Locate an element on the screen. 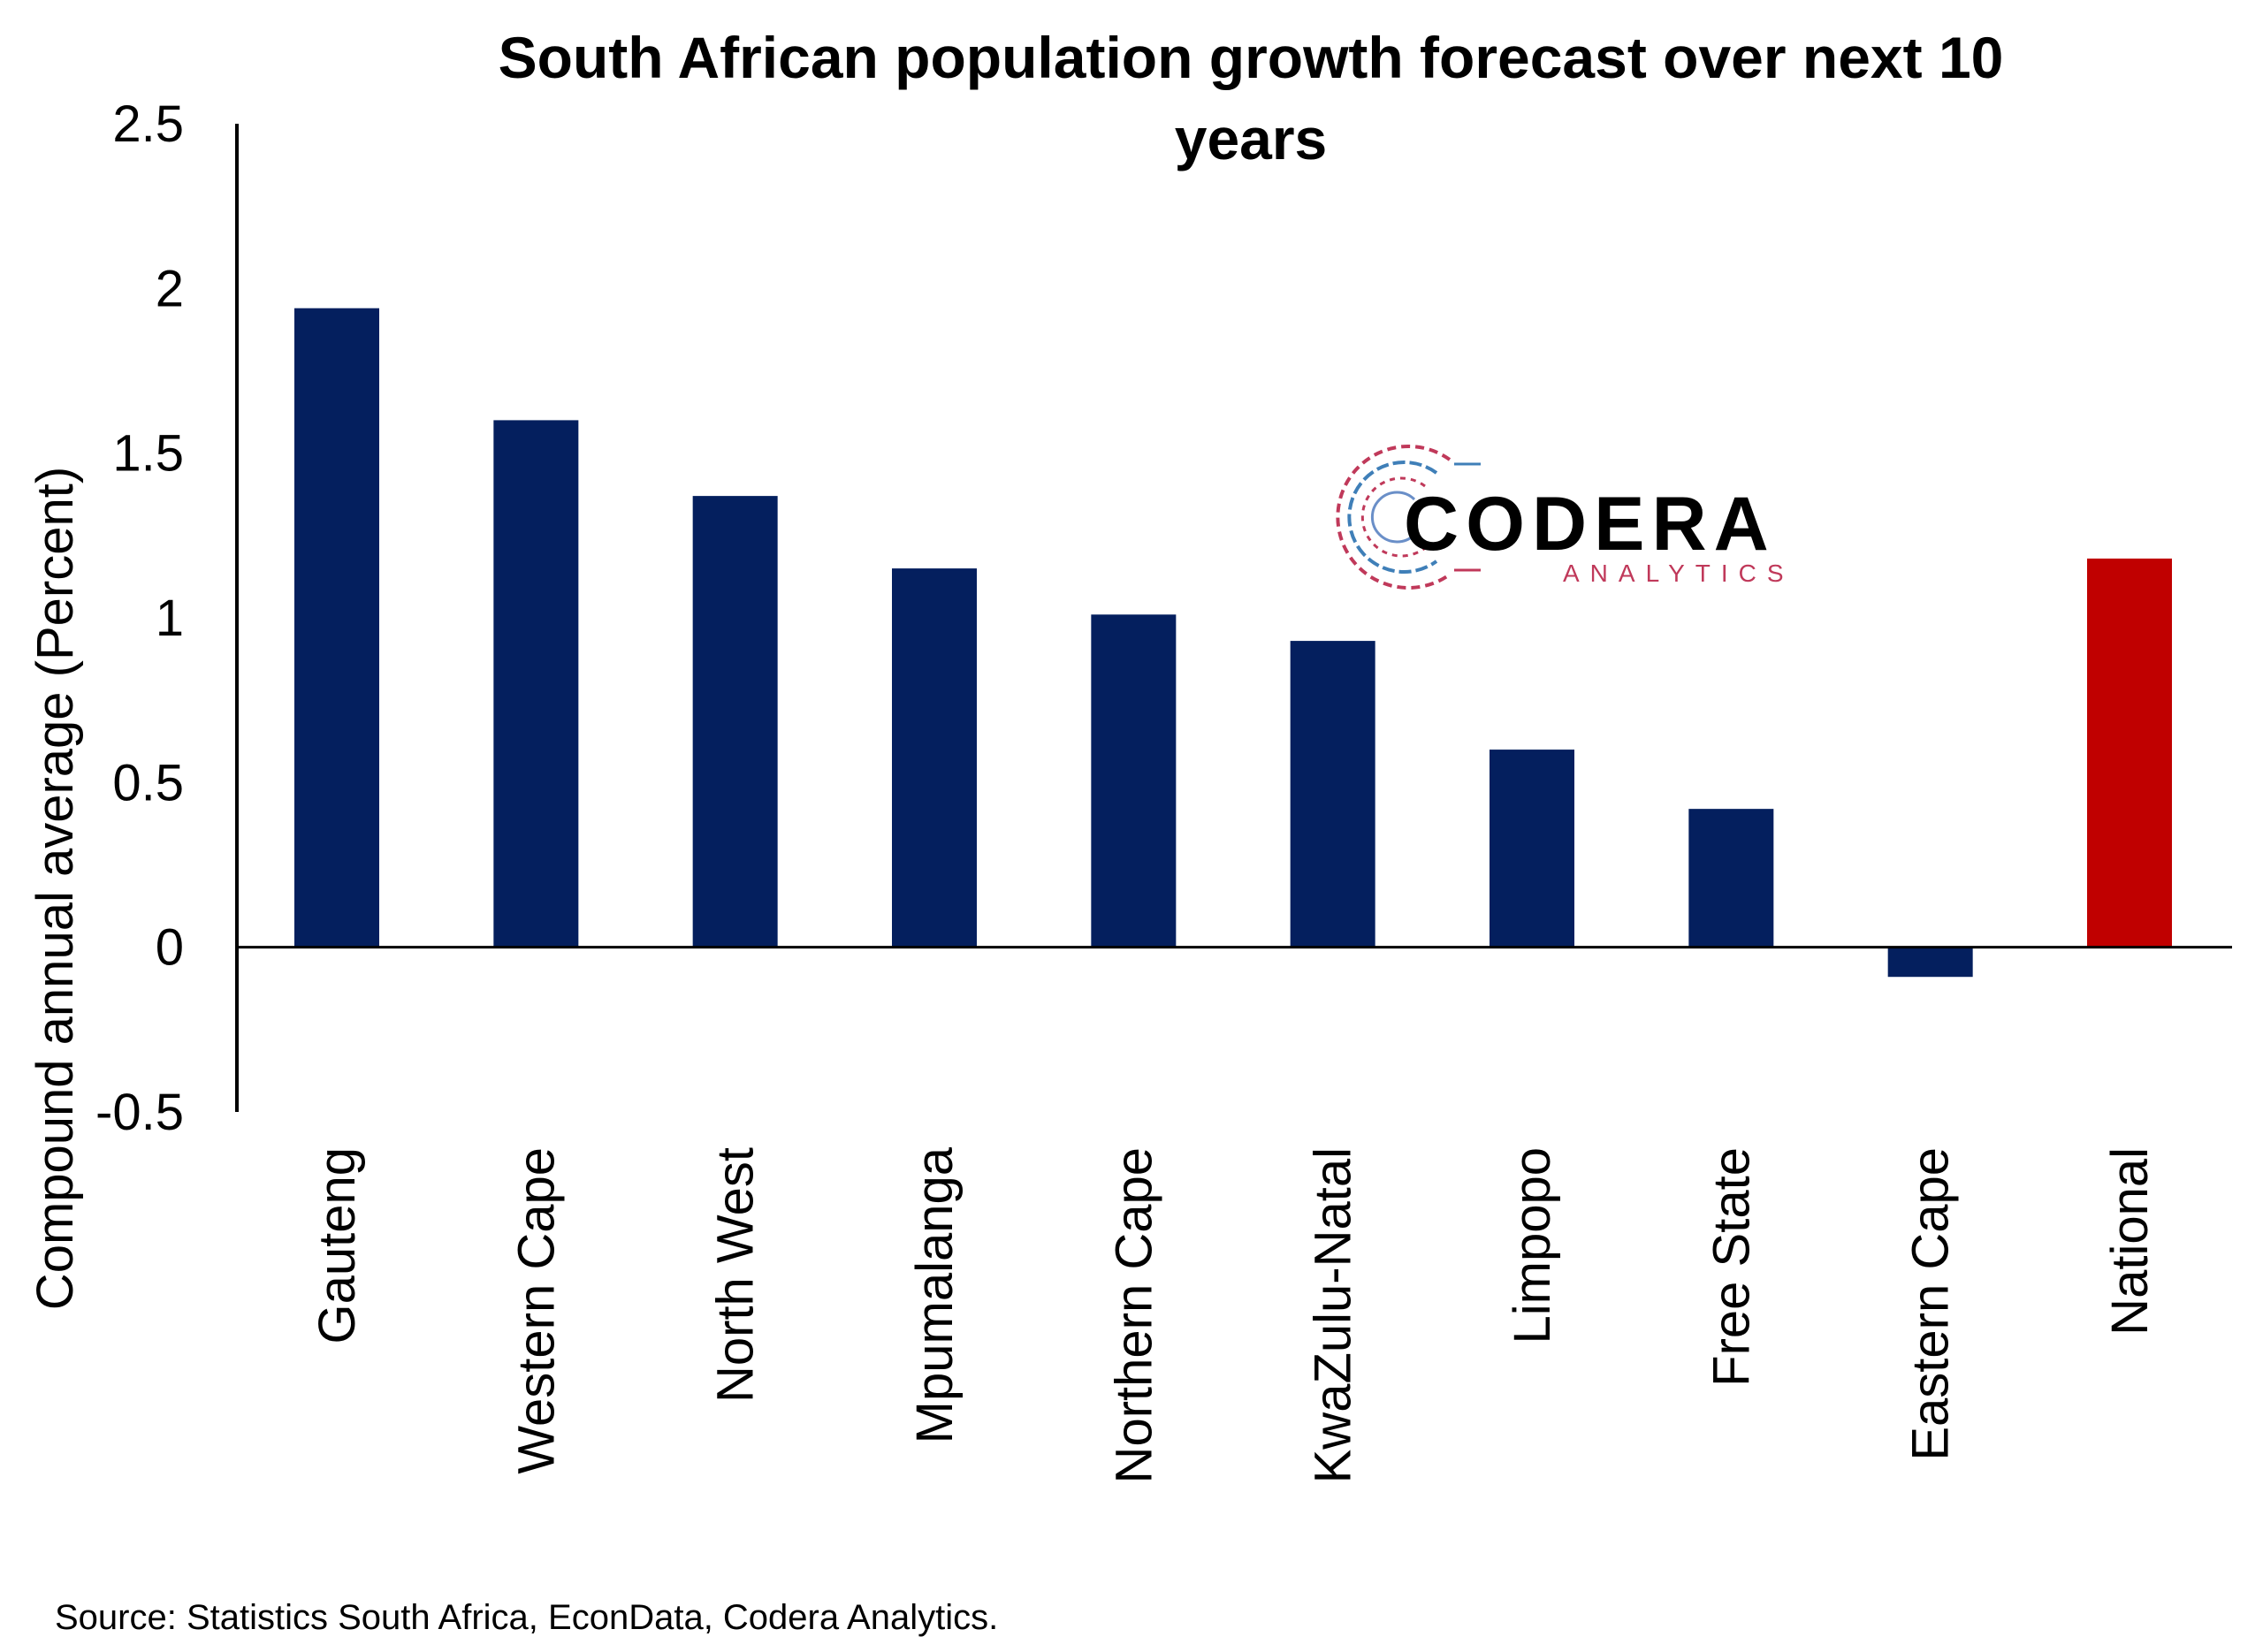  codera-logo: CODERA ANALYTICS is located at coordinates (1565, 517).